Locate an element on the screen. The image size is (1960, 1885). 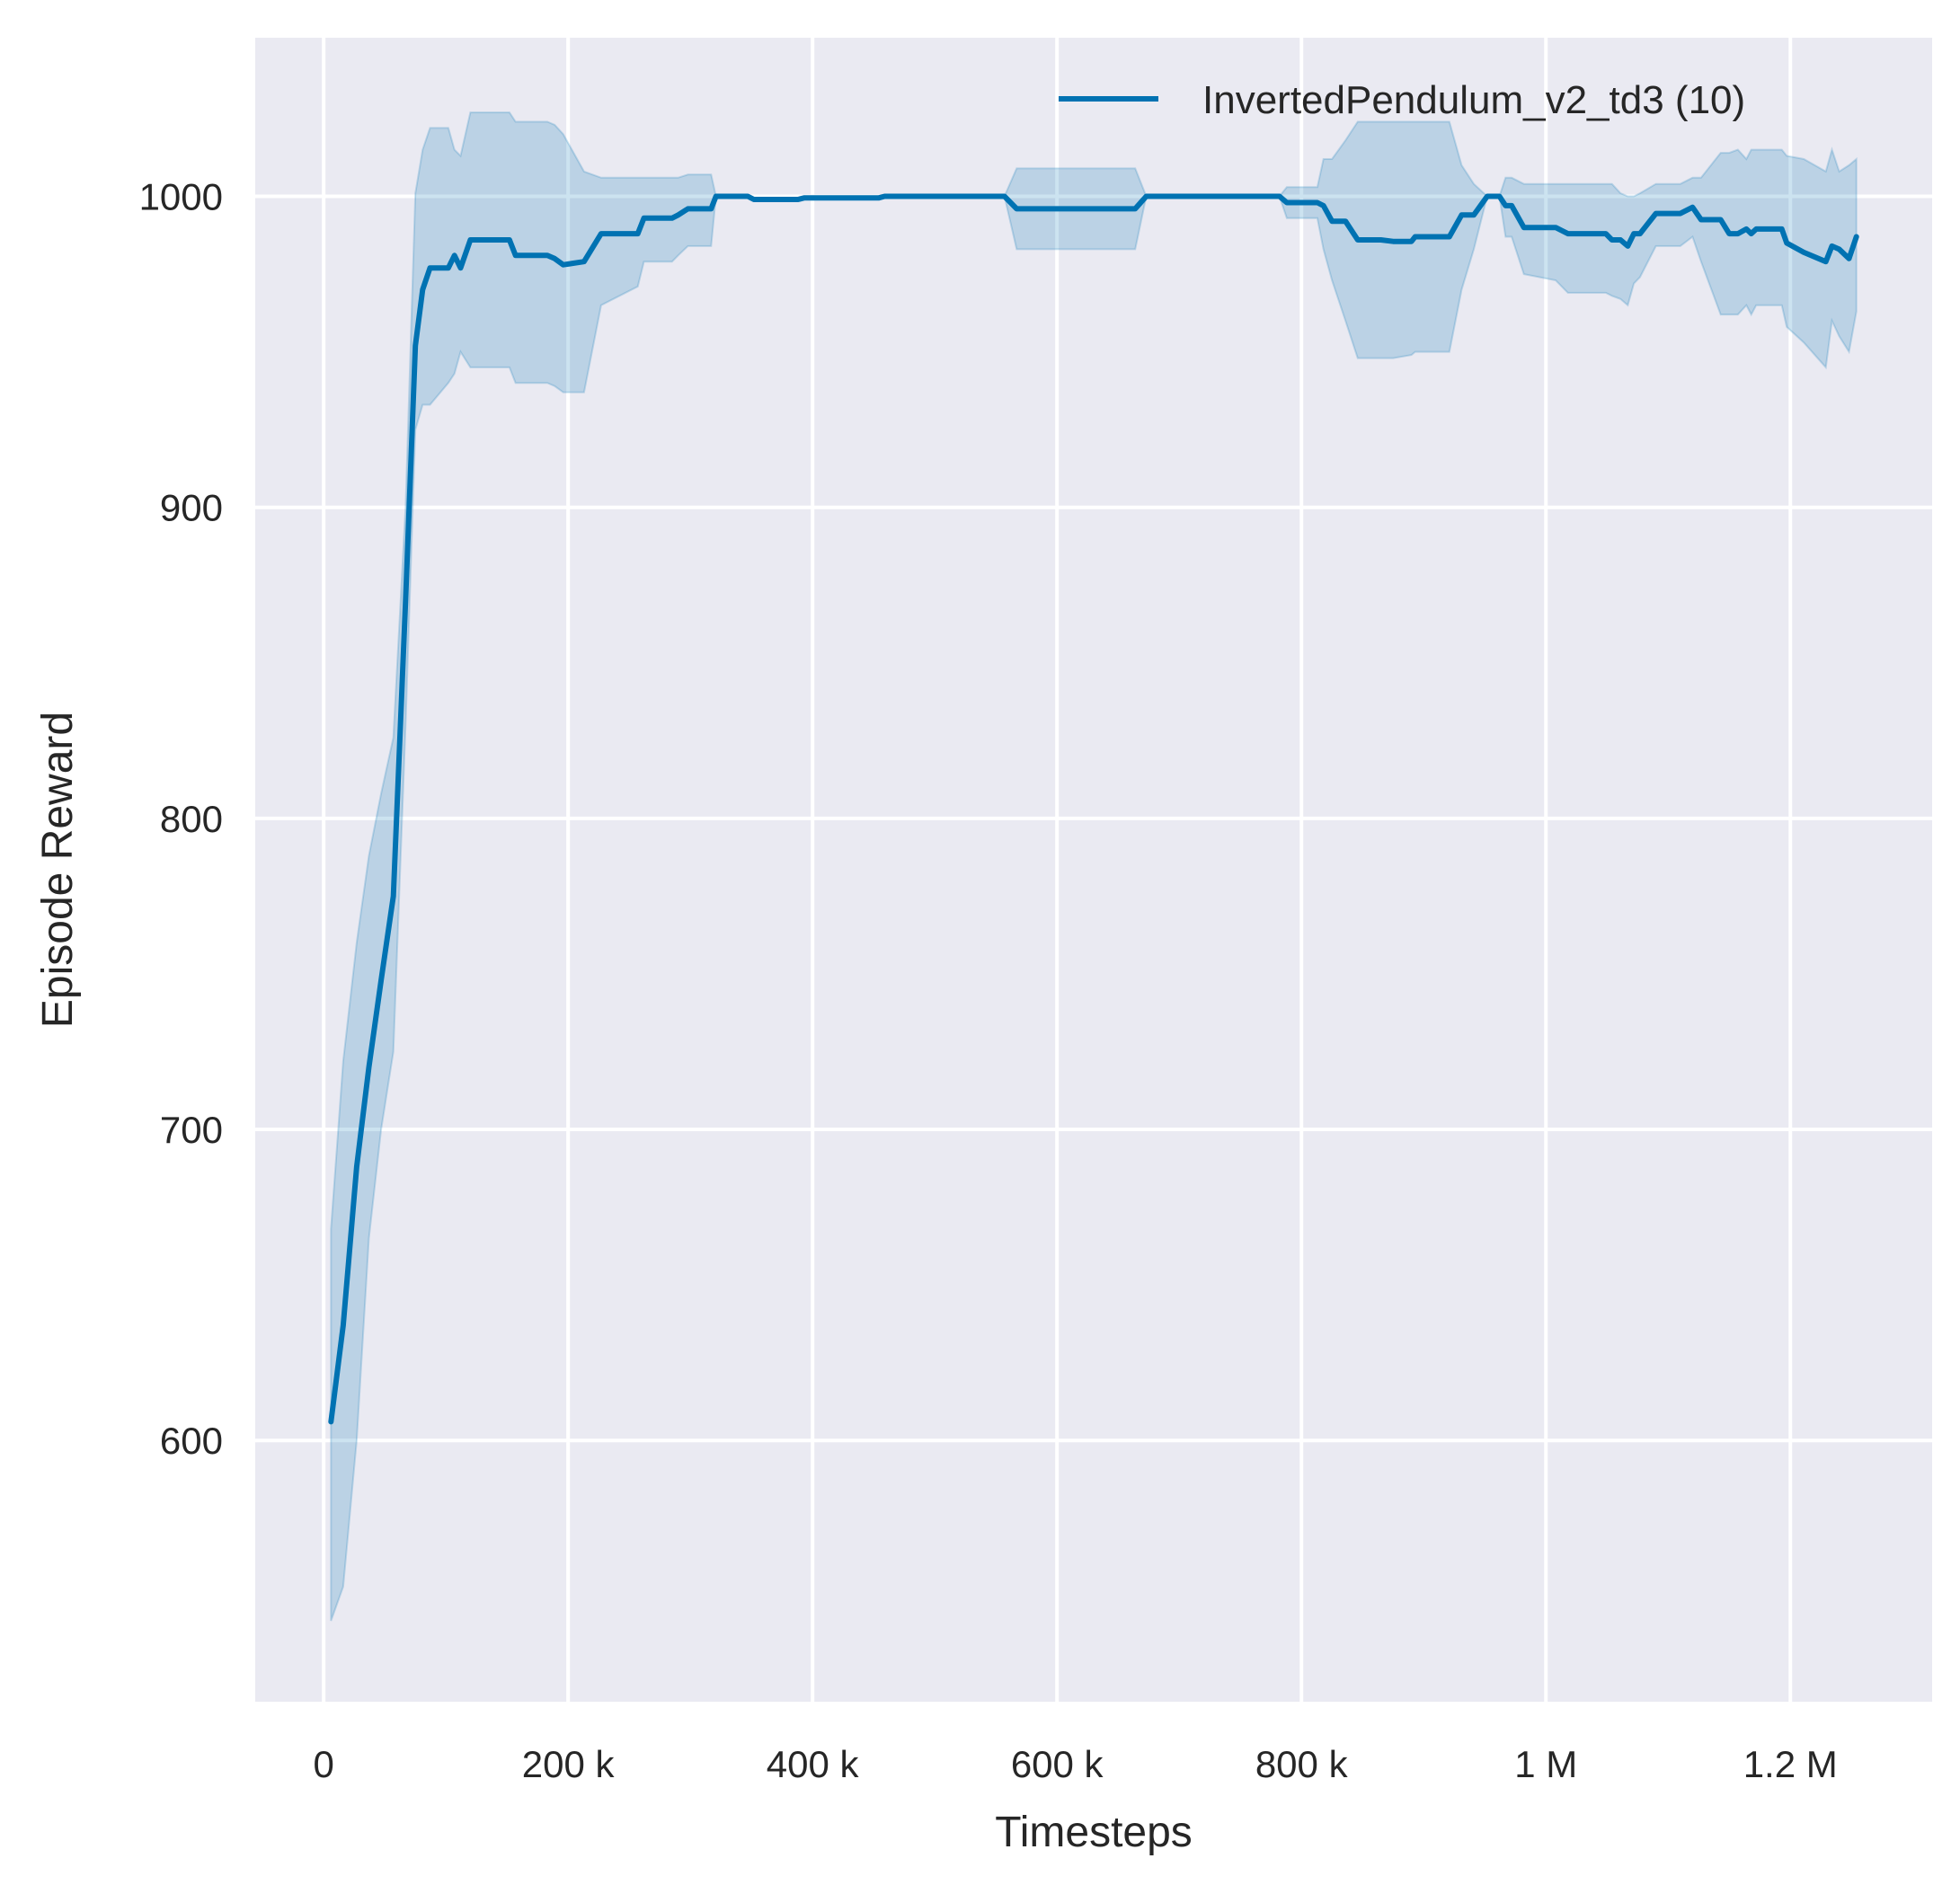
x-tick-labels: 0 200 k 400 k 600 k 800 k 1 M 1.2 M is located at coordinates (1075, 1764).